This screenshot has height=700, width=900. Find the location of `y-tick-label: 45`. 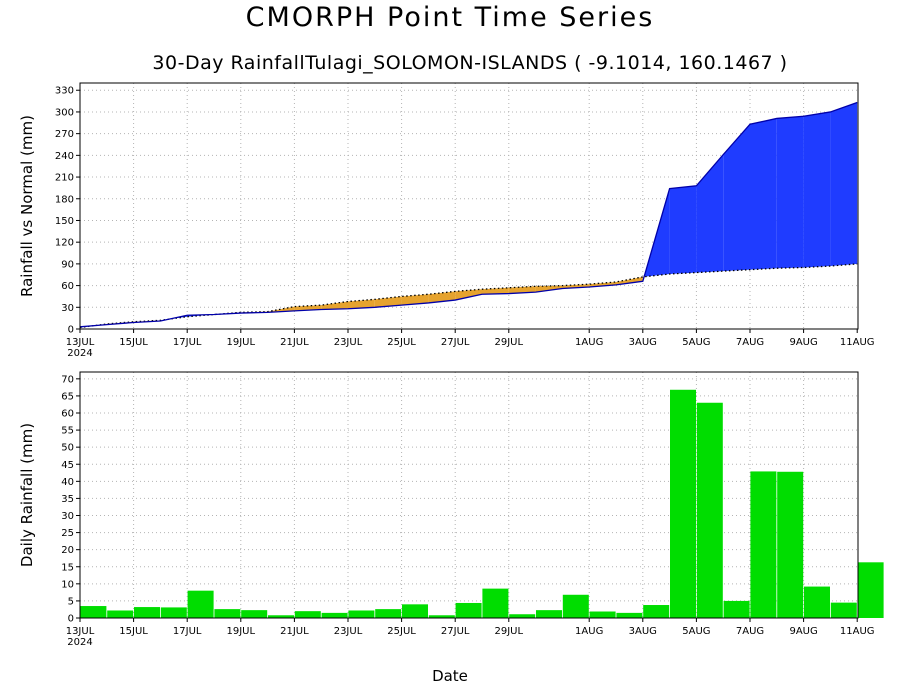

y-tick-label: 45 is located at coordinates (67, 465).